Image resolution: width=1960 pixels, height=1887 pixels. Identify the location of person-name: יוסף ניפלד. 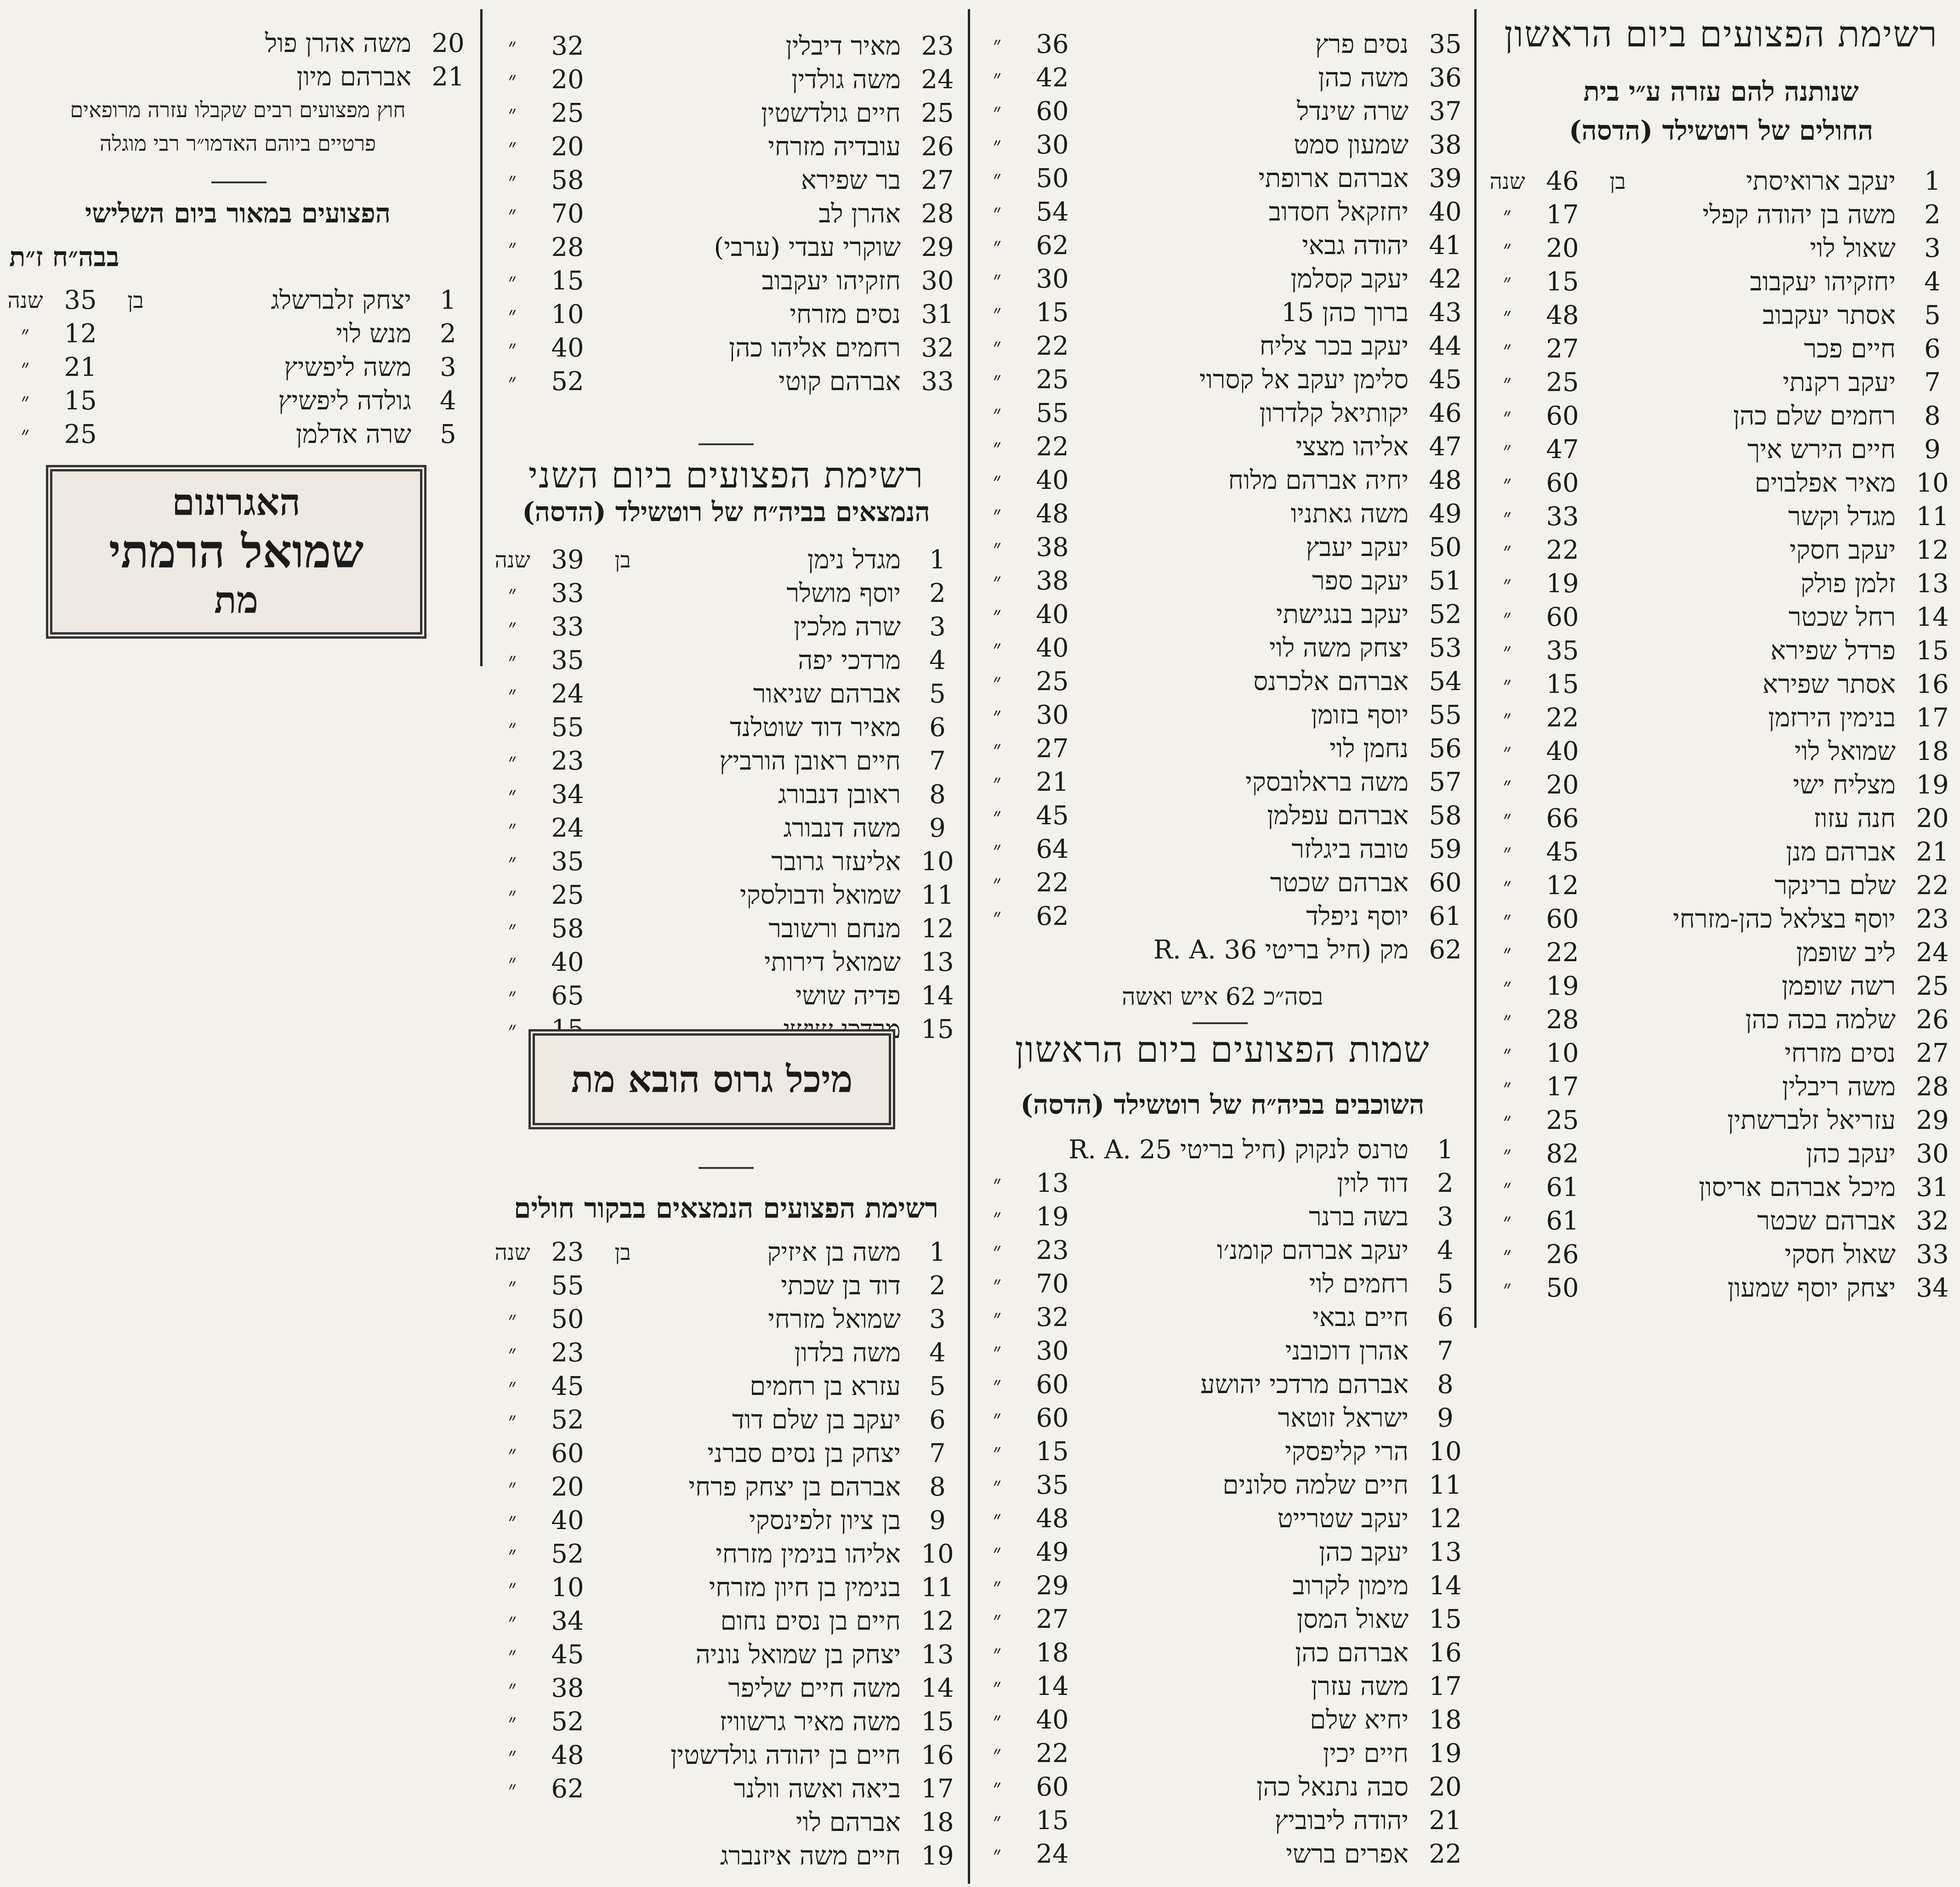
(1357, 916).